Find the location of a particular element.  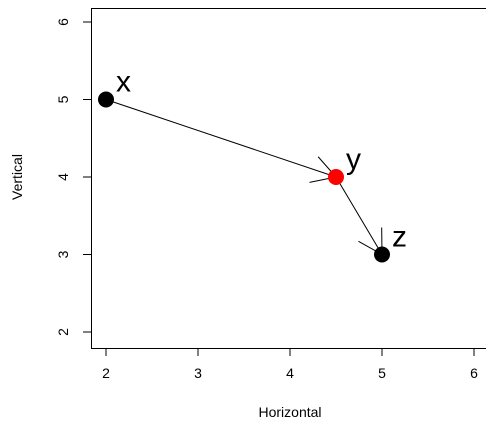

x-tick-label: 6 is located at coordinates (474, 373).